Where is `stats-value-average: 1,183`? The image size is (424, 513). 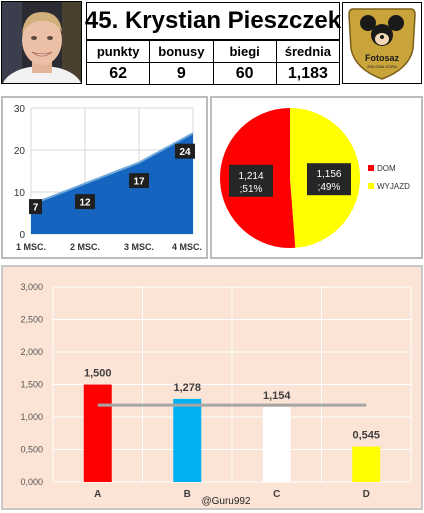
stats-value-average: 1,183 is located at coordinates (308, 73).